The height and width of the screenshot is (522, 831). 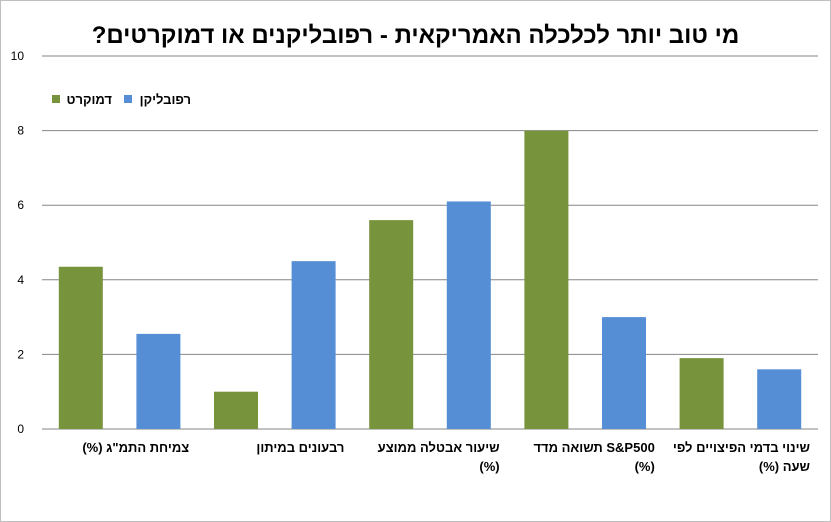 What do you see at coordinates (165, 99) in the screenshot?
I see `legend-label: רפובליקן` at bounding box center [165, 99].